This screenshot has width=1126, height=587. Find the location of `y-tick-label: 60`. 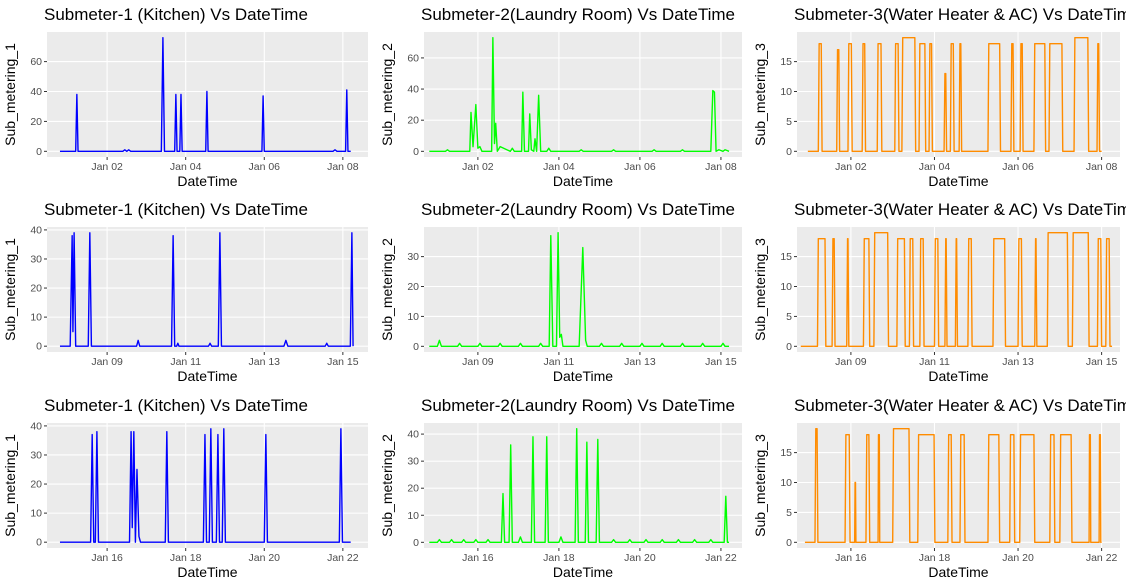

y-tick-label: 60 is located at coordinates (36, 62).